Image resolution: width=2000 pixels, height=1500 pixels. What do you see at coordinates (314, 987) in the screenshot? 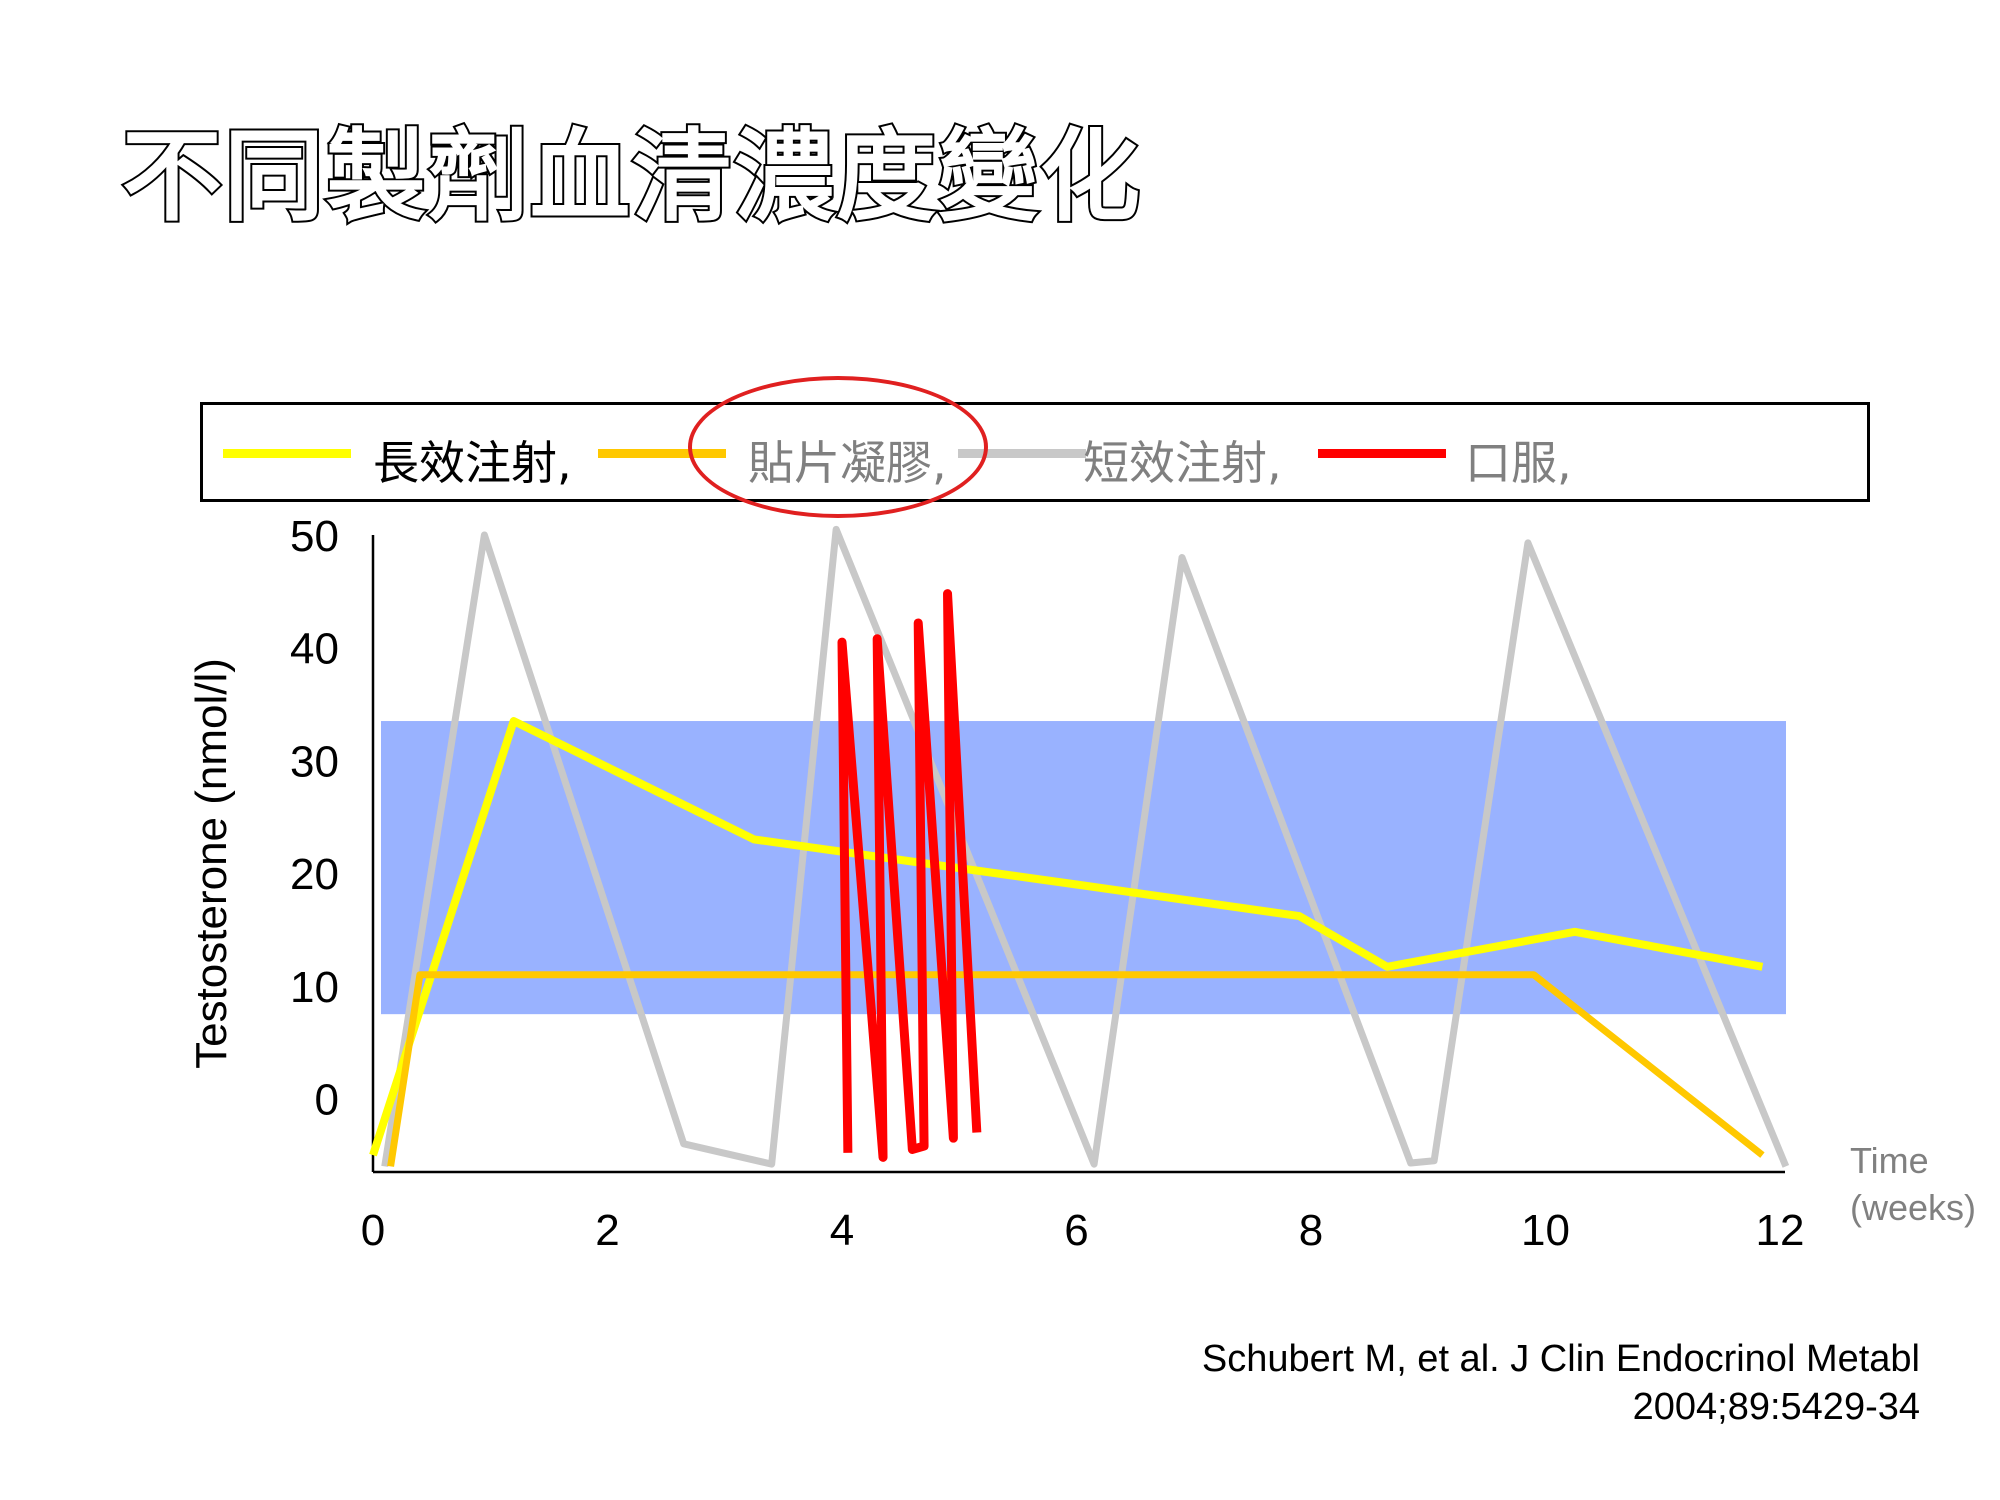
I see `y-tick-label: 10` at bounding box center [314, 987].